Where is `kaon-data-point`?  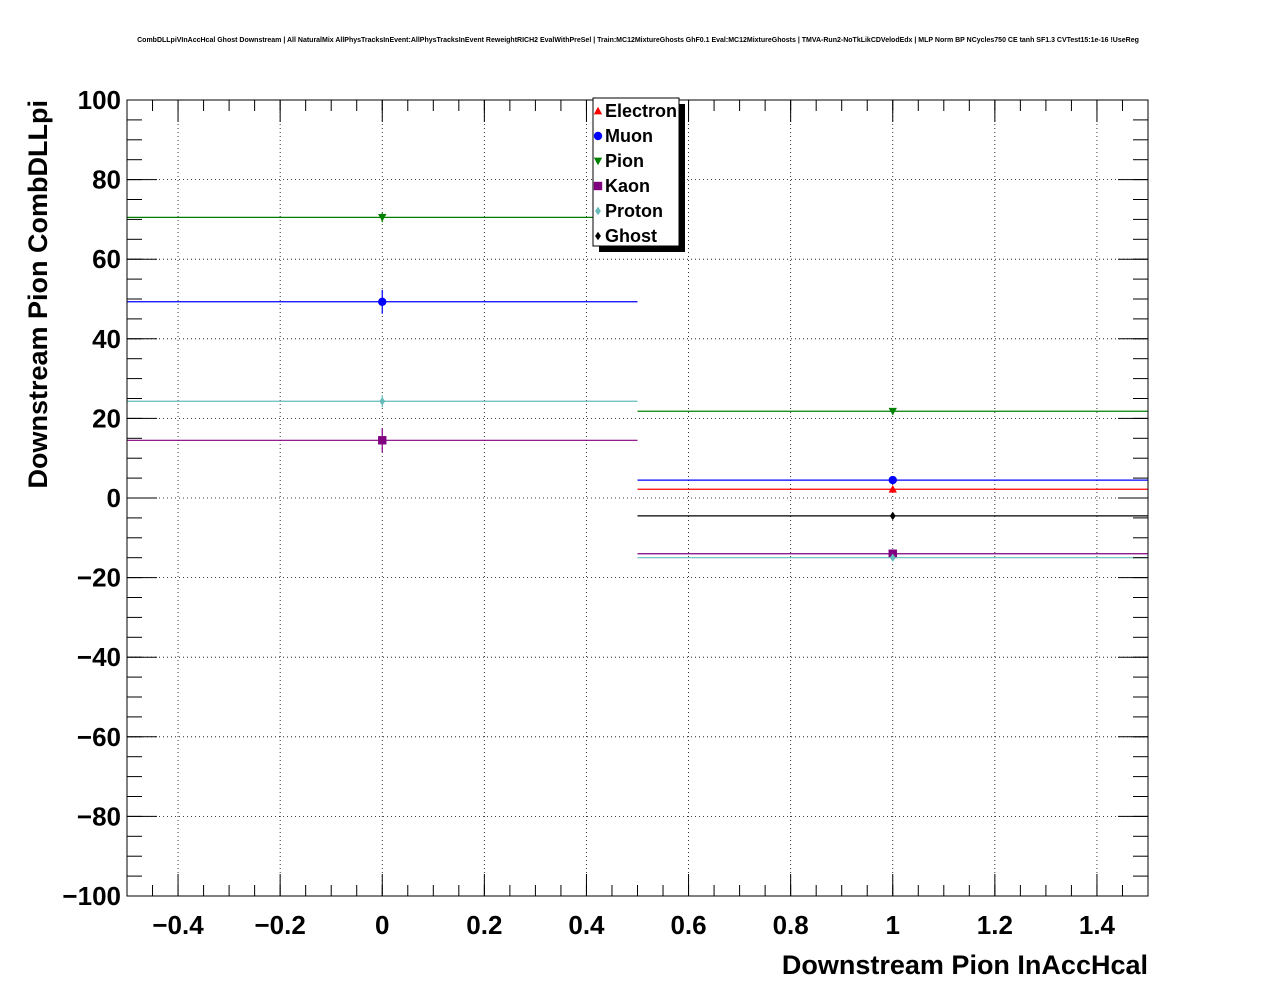 kaon-data-point is located at coordinates (382, 440).